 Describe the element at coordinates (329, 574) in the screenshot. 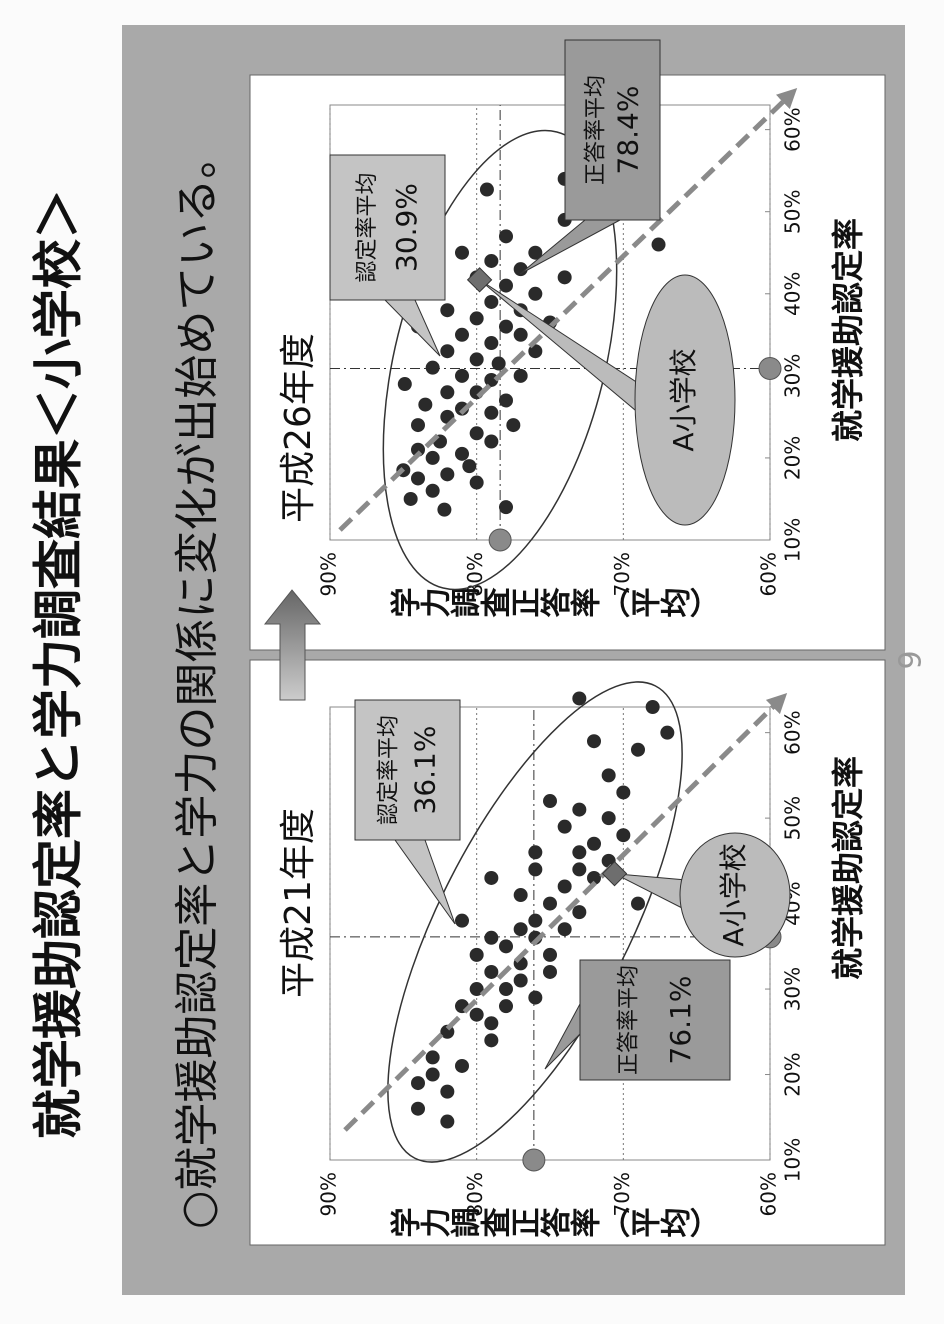

I see `y-tick-label: 90%` at that location.